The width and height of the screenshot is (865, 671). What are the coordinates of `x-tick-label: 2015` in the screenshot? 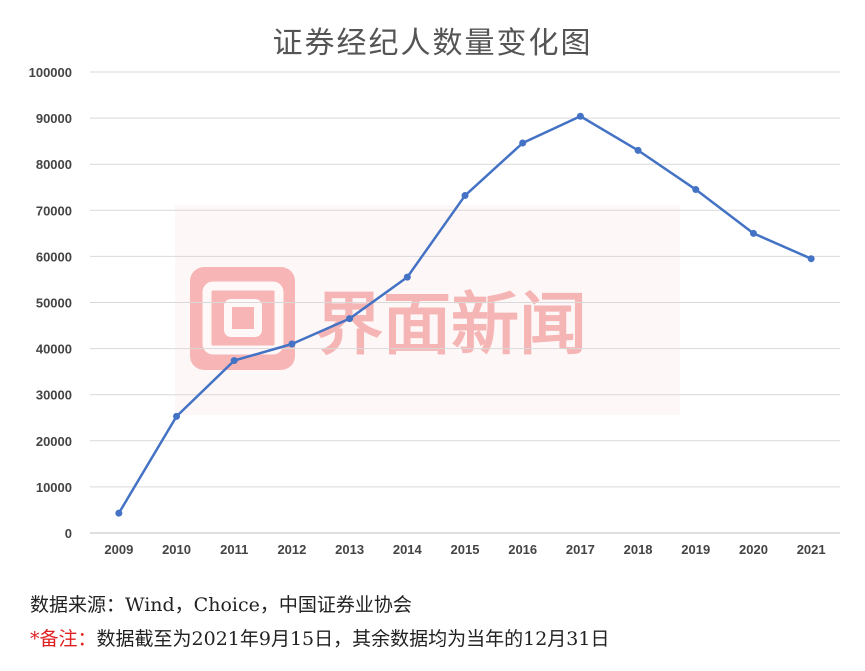 It's located at (465, 549).